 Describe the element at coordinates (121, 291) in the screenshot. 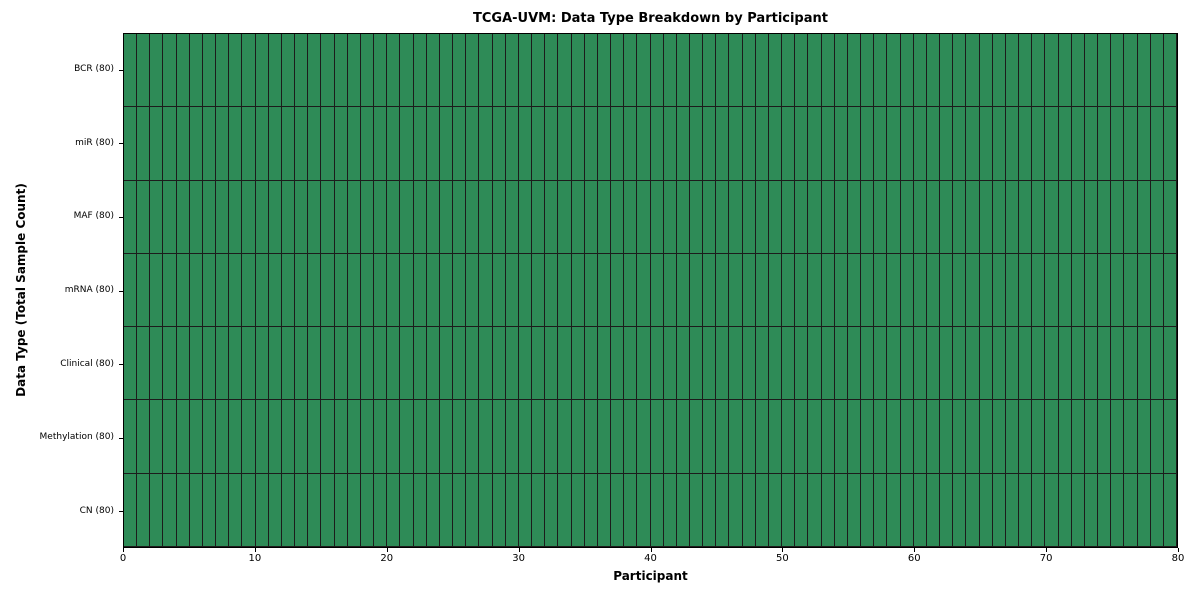

I see `y-tick-mark` at that location.